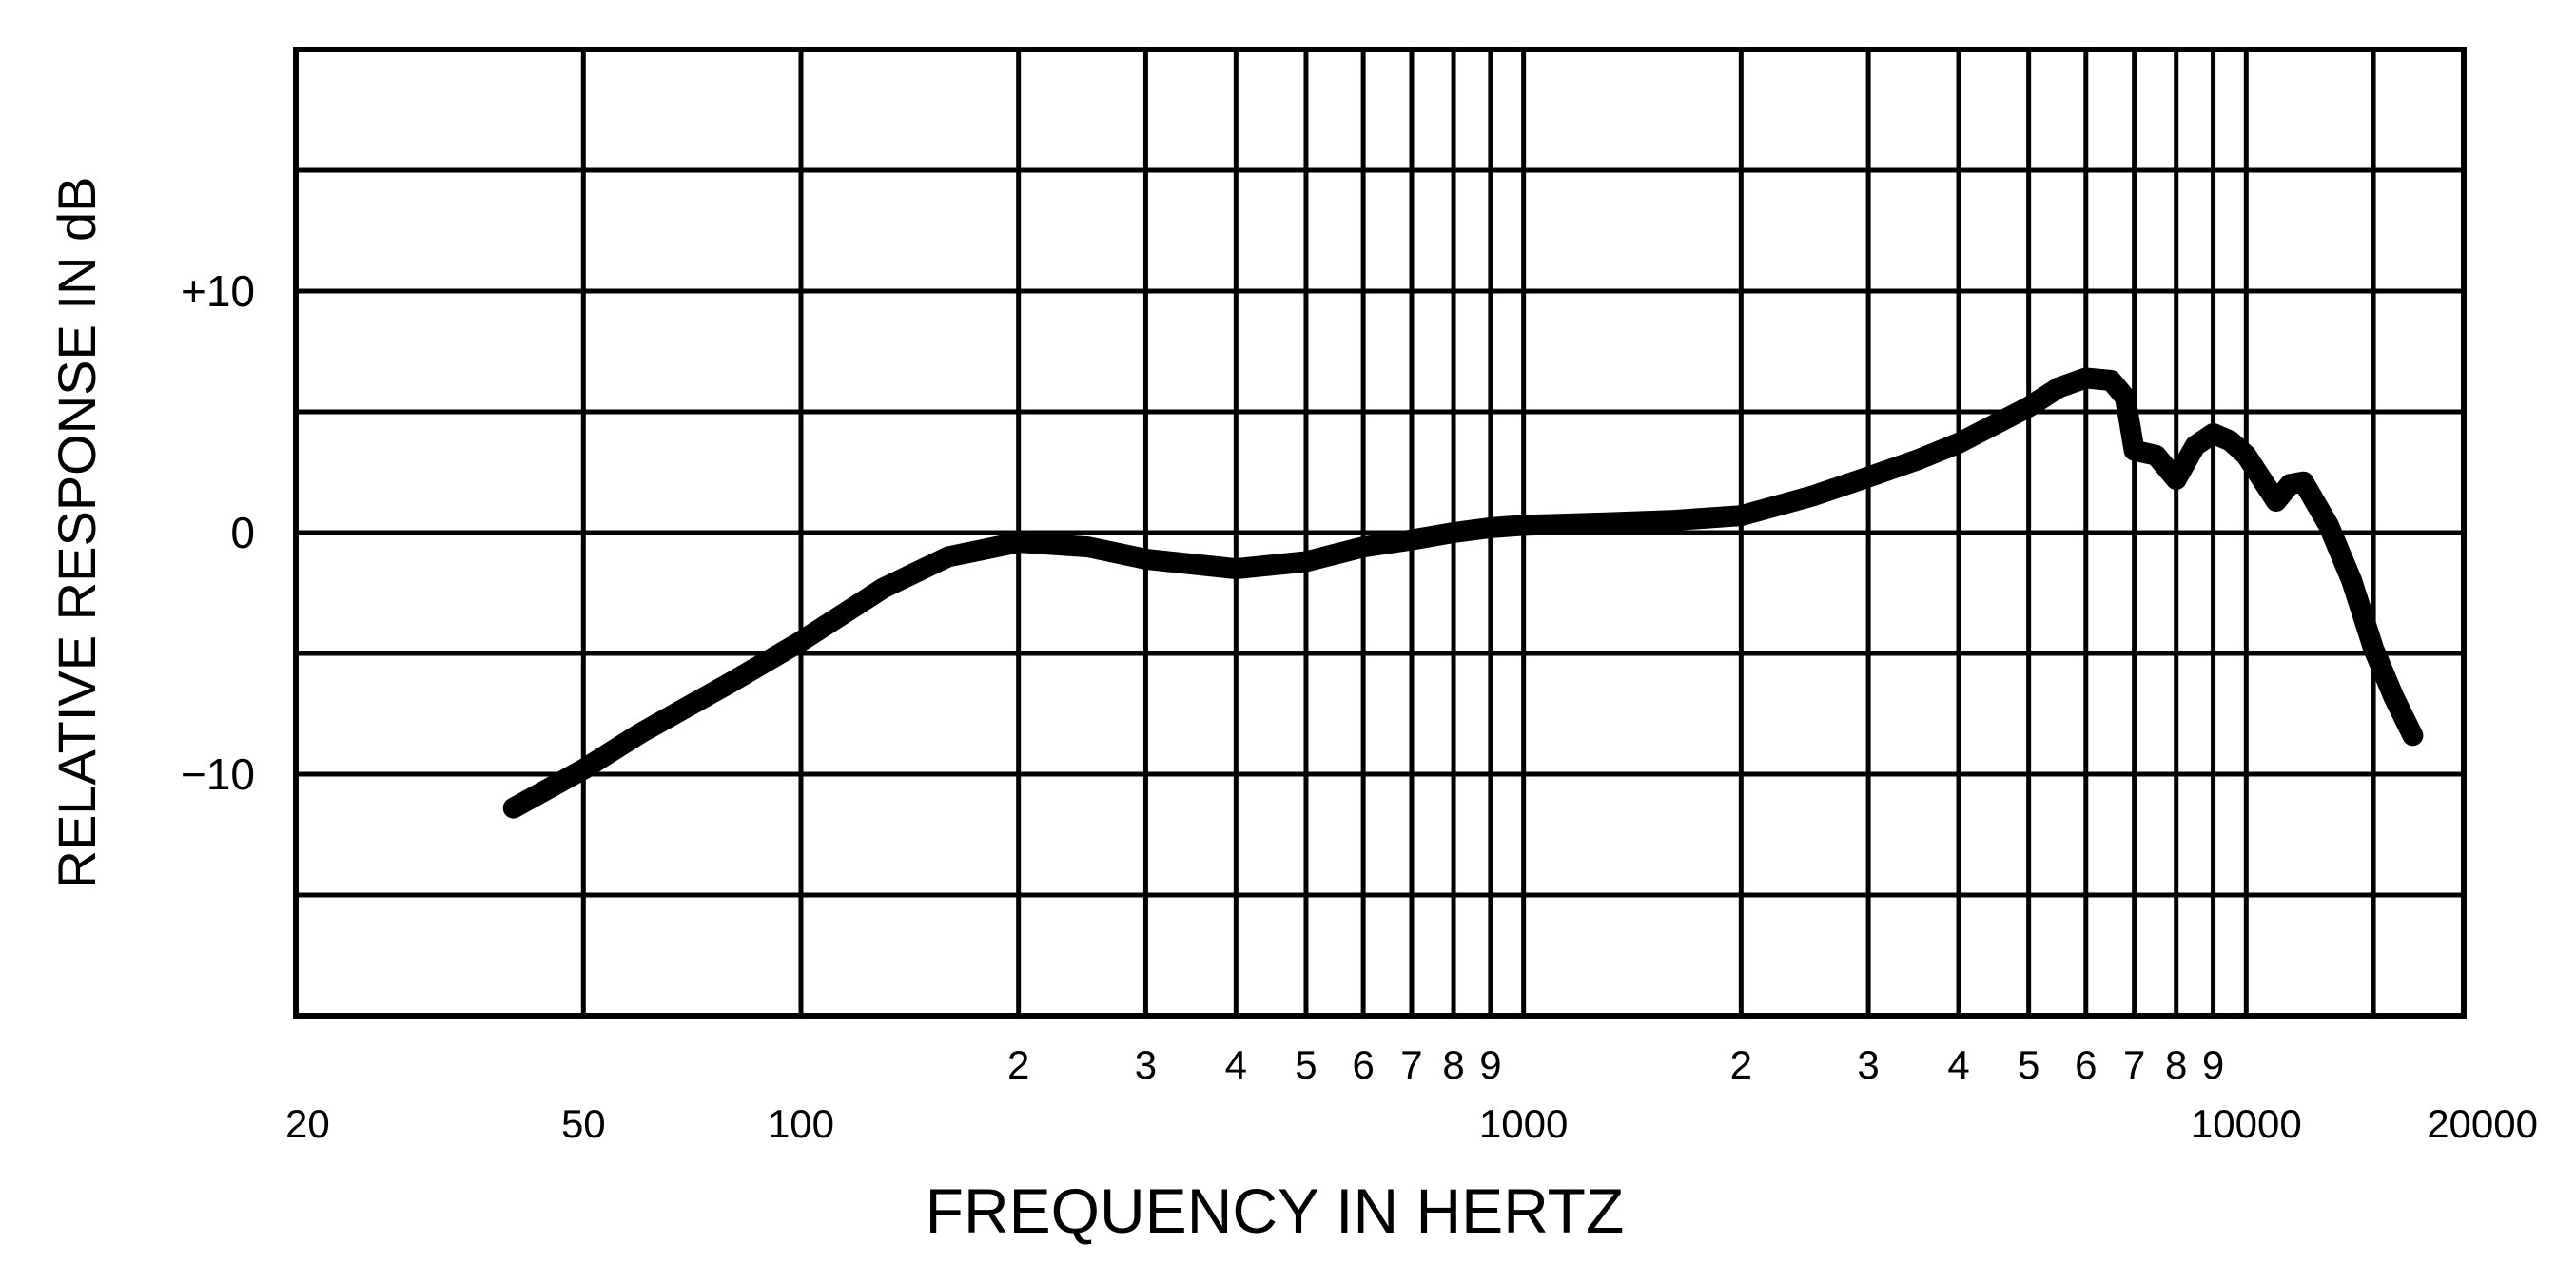  What do you see at coordinates (1524, 1123) in the screenshot?
I see `x-major-tick-label: 1000` at bounding box center [1524, 1123].